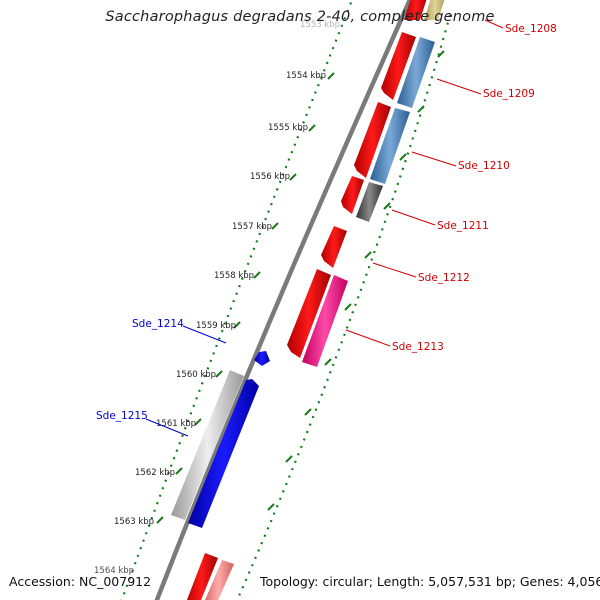 Image resolution: width=600 pixels, height=600 pixels. I want to click on gene-label: Sde_1208, so click(531, 29).